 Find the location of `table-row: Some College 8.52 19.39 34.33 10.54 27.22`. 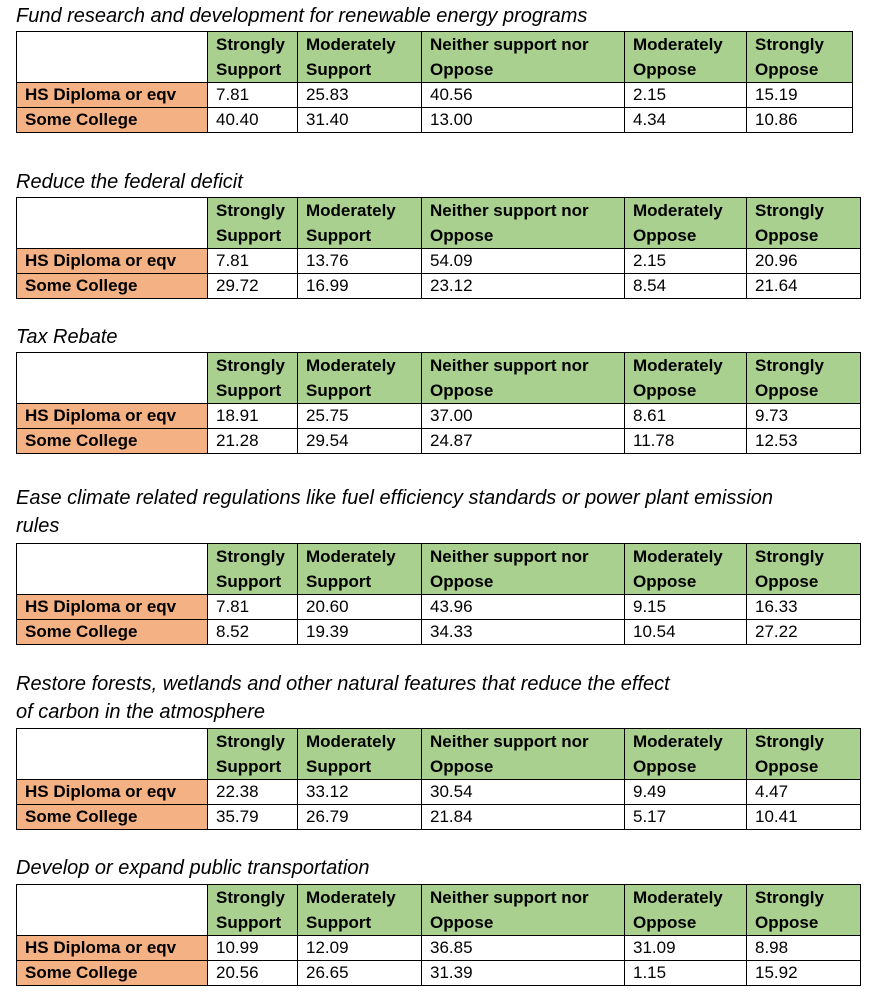

table-row: Some College 8.52 19.39 34.33 10.54 27.22 is located at coordinates (438, 632).